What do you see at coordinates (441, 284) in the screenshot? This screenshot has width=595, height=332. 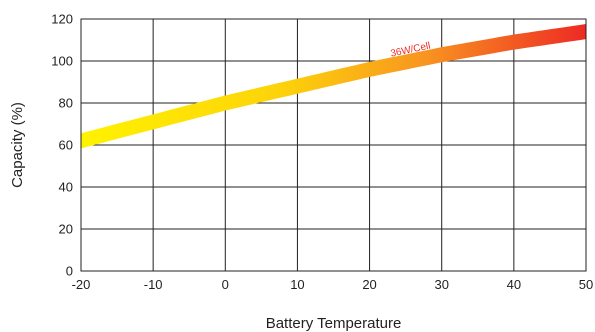 I see `x-tick-label: 30` at bounding box center [441, 284].